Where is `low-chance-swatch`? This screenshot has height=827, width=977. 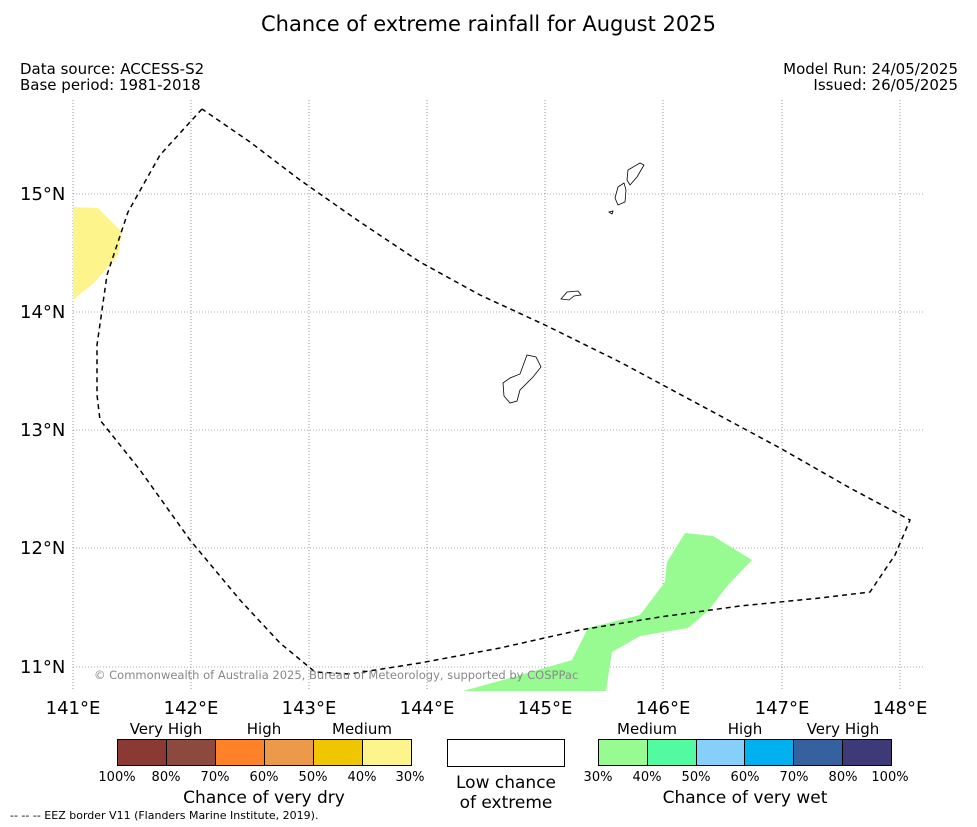
low-chance-swatch is located at coordinates (506, 753).